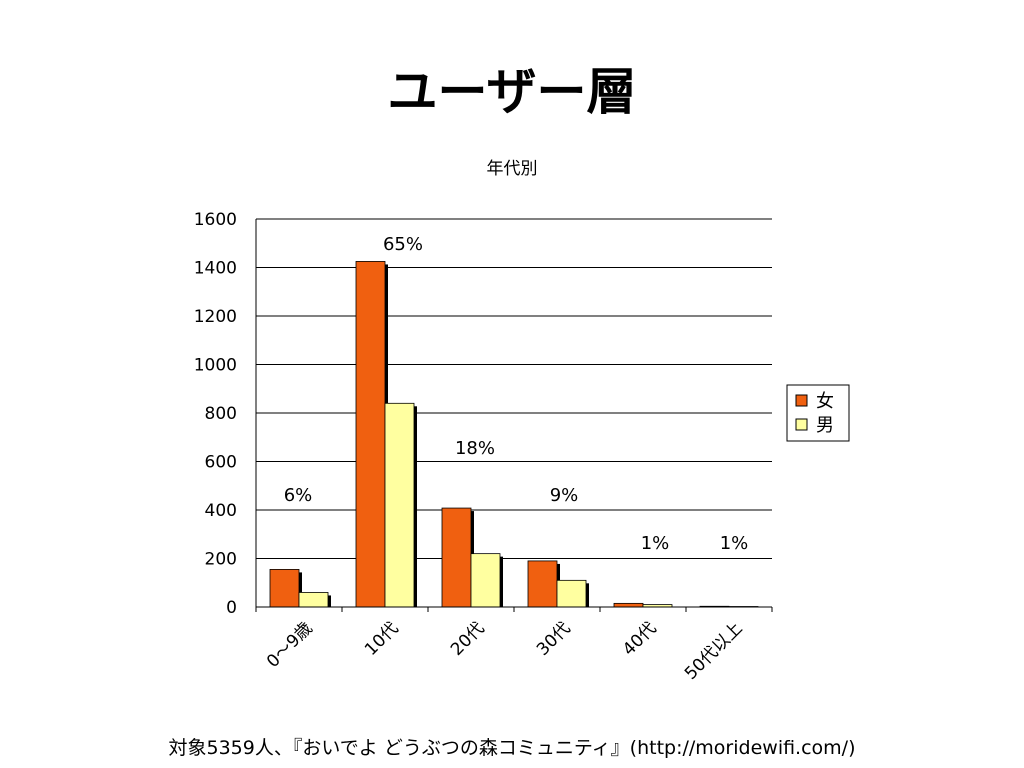 Image resolution: width=1024 pixels, height=768 pixels. Describe the element at coordinates (825, 401) in the screenshot. I see `legend-label: 女` at that location.